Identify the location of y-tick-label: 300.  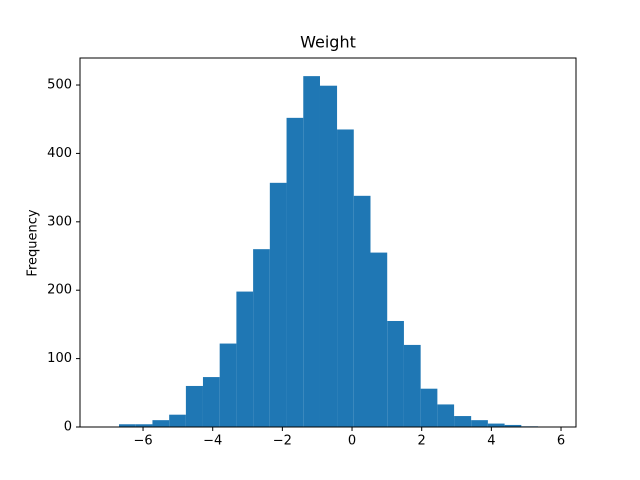
(59, 221).